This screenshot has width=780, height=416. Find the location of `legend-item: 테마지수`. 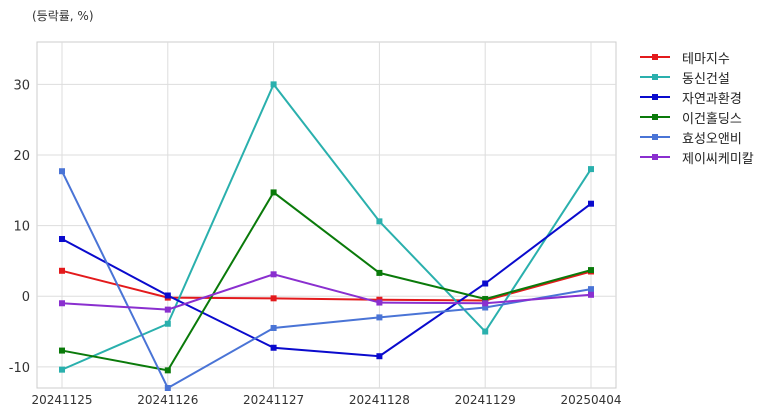

legend-item: 테마지수 is located at coordinates (697, 57).